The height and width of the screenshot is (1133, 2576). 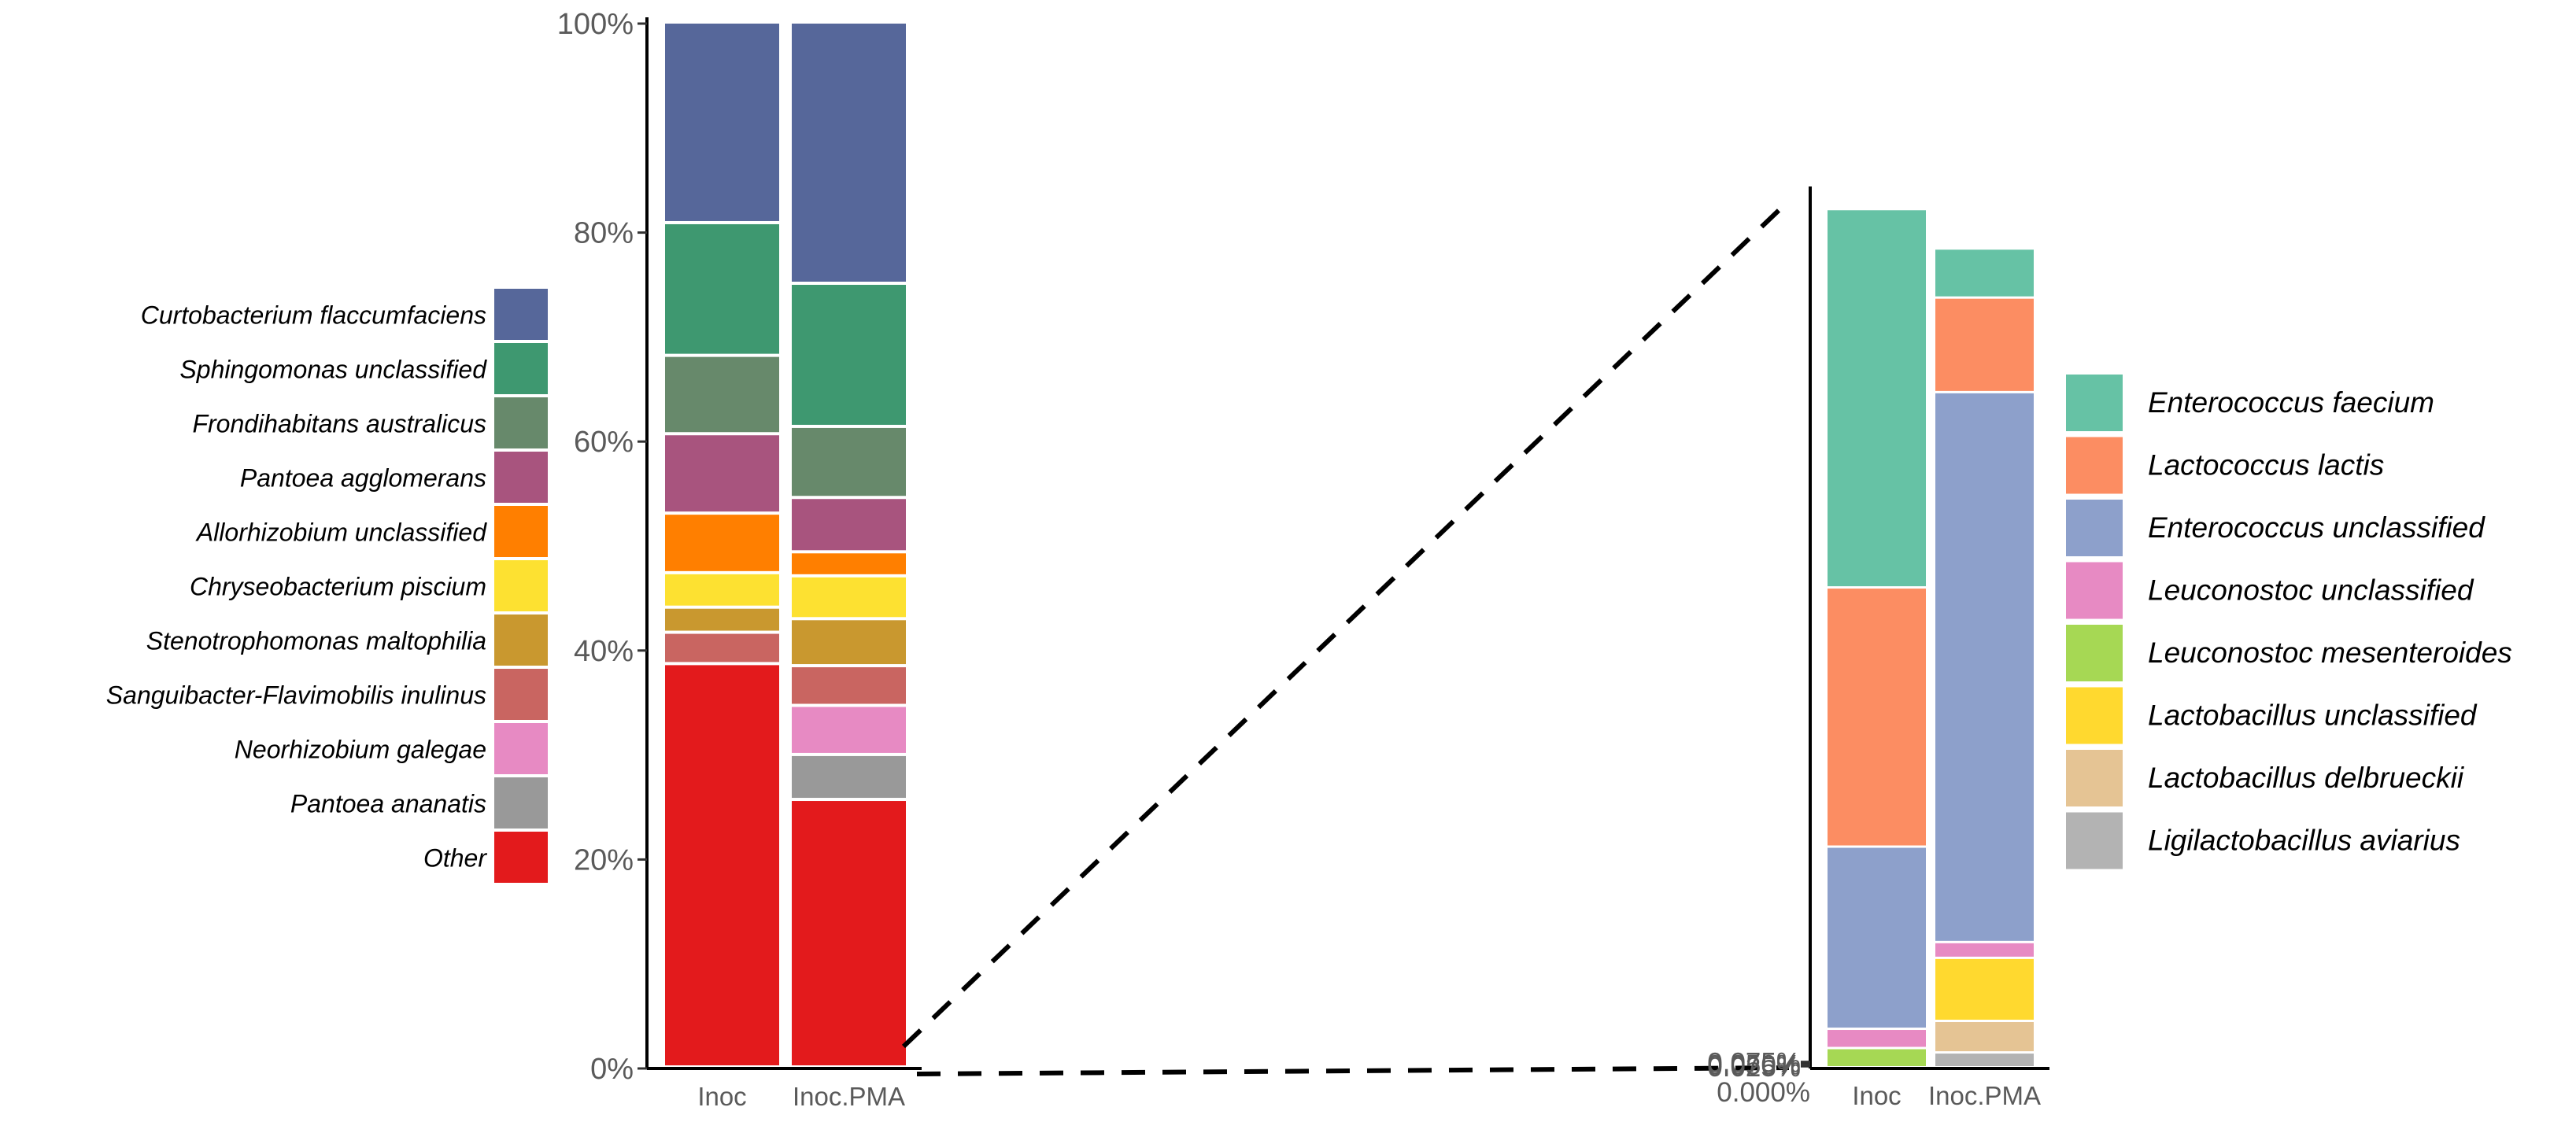 What do you see at coordinates (521, 368) in the screenshot?
I see `left-legend-swatch-sphingomonas-unclassified` at bounding box center [521, 368].